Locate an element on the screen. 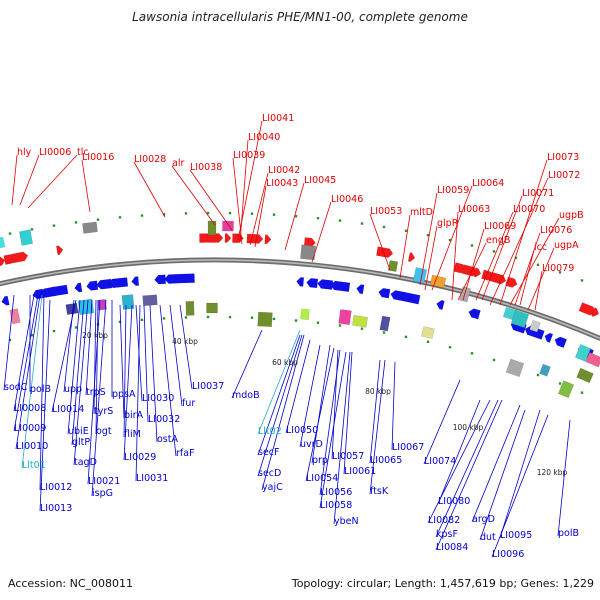  forward-gene-label: LI0072 is located at coordinates (564, 175).